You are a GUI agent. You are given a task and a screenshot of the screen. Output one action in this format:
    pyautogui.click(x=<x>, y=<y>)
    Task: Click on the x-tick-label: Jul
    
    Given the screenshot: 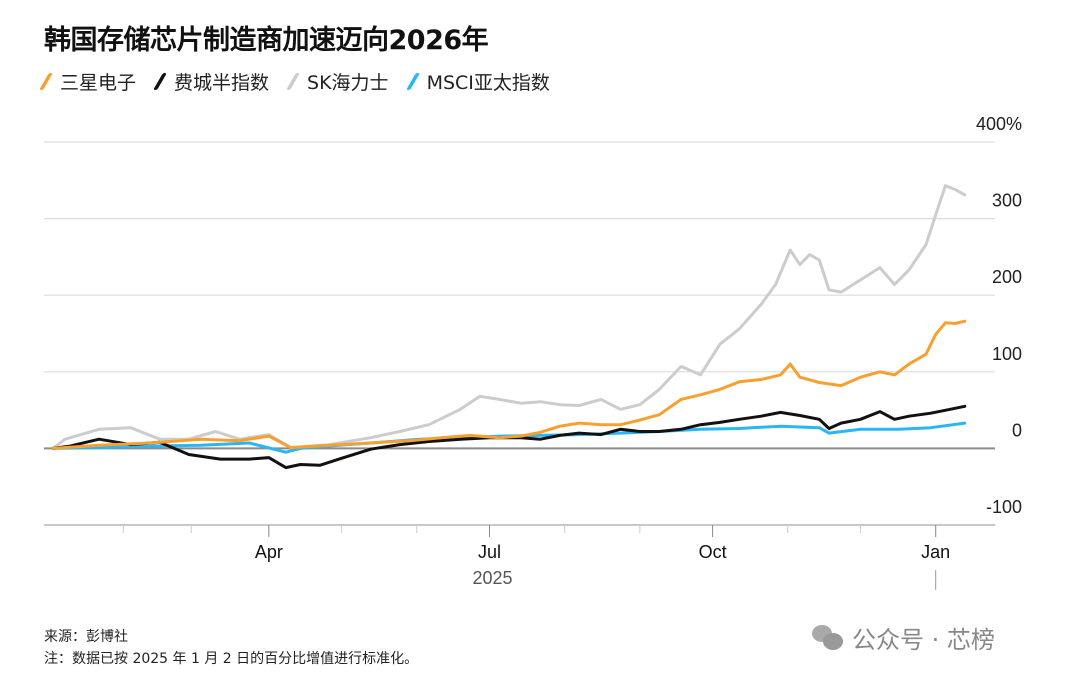 What is the action you would take?
    pyautogui.click(x=489, y=552)
    